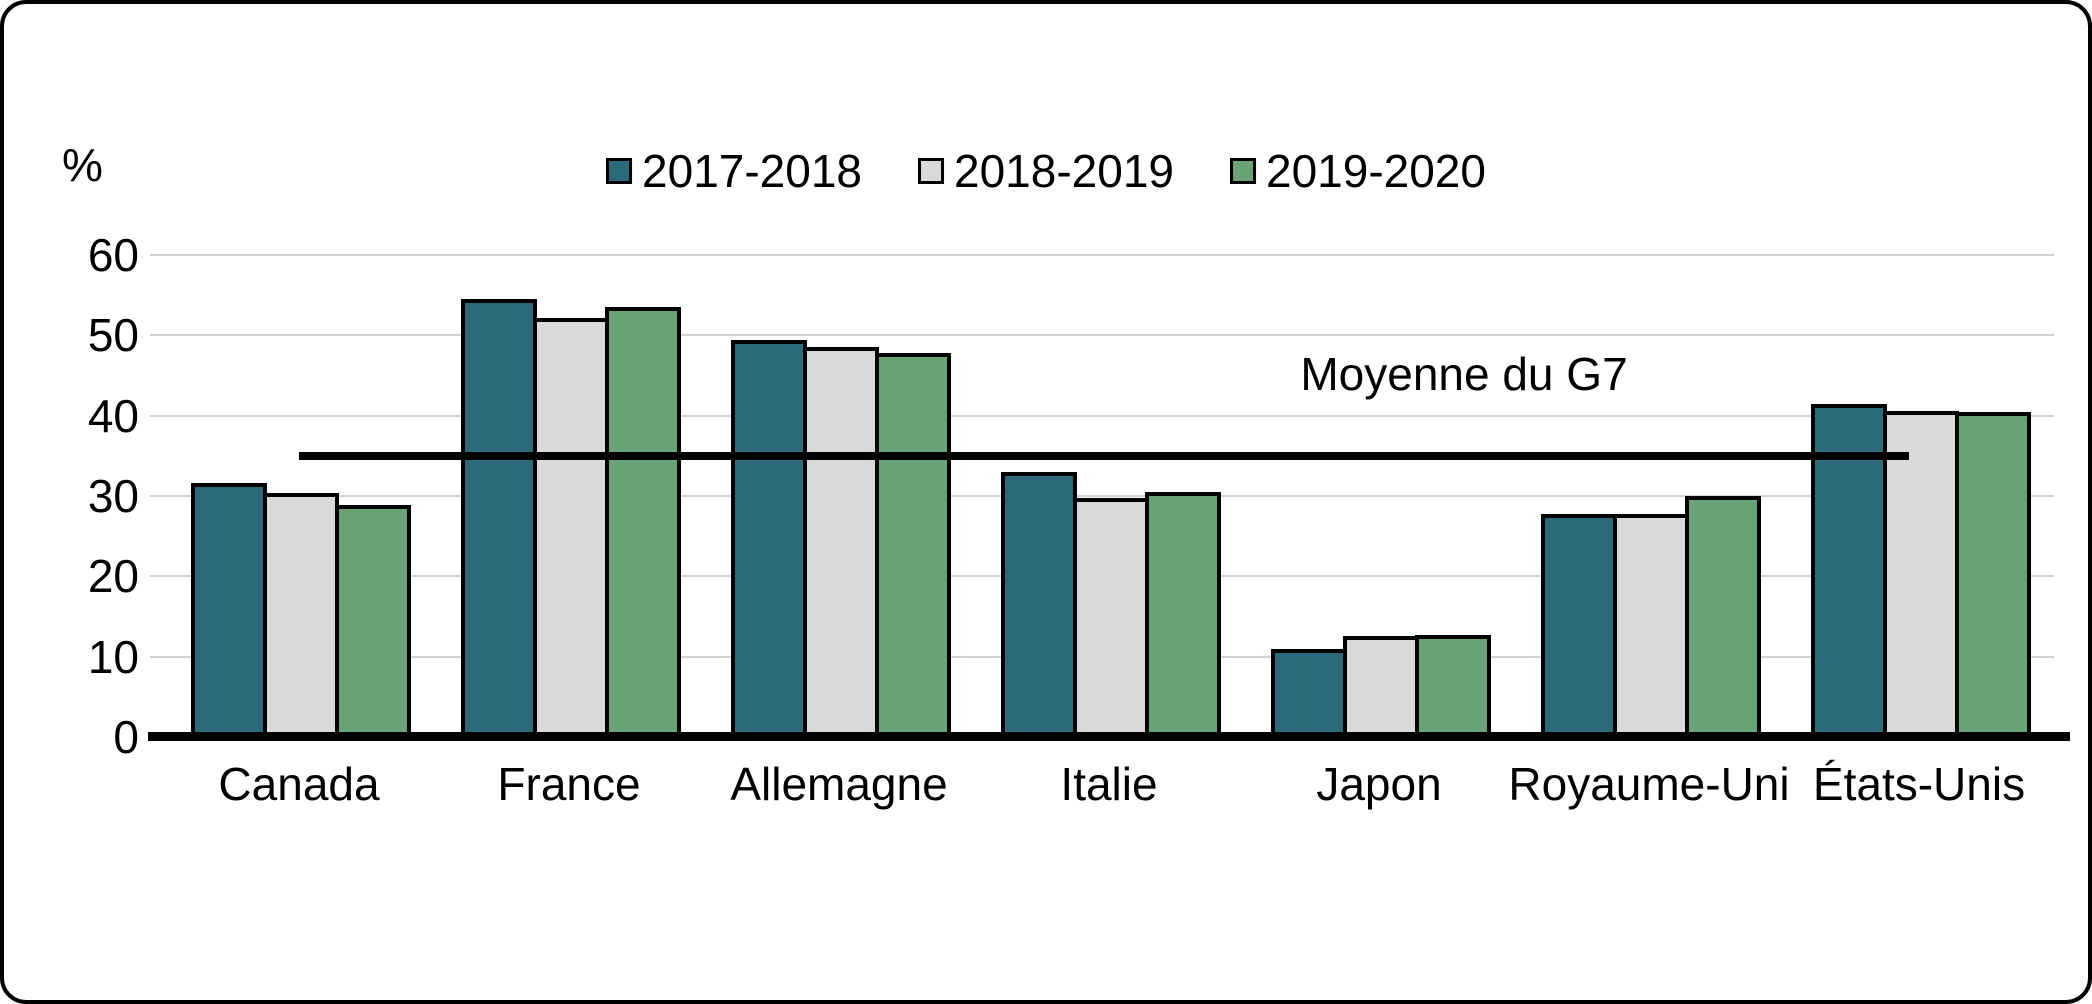 Image resolution: width=2092 pixels, height=1004 pixels. I want to click on bar-2019-2020-Royaume-Uni, so click(1723, 616).